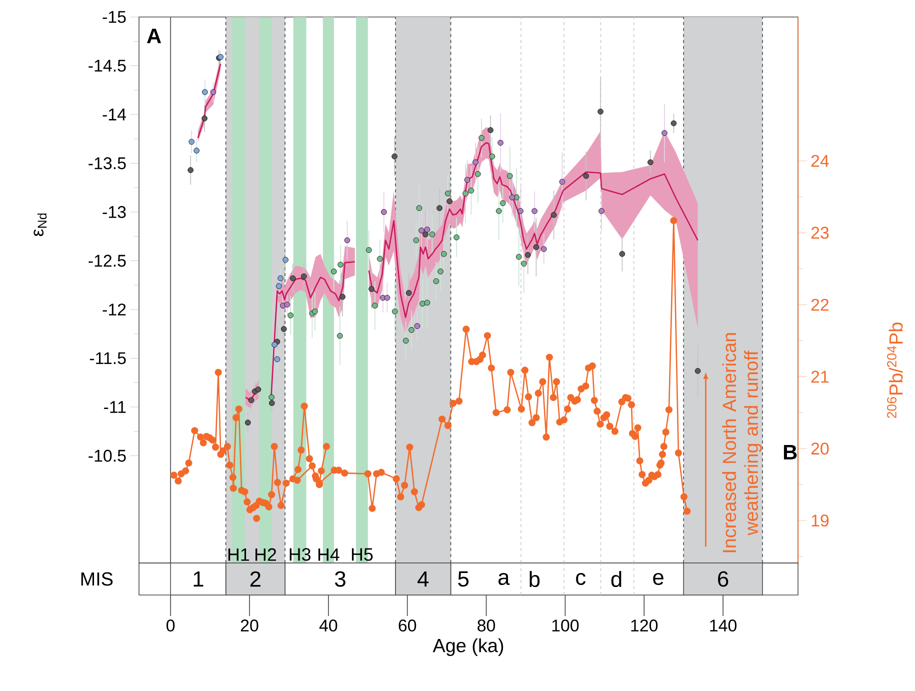 The height and width of the screenshot is (691, 915). Describe the element at coordinates (329, 554) in the screenshot. I see `band-label: H4` at that location.